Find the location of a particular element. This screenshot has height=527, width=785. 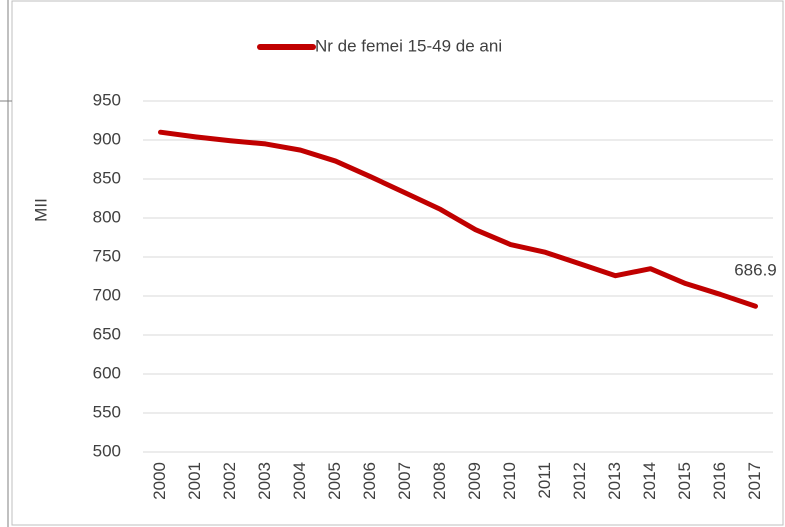

x-tick-label: 2013 is located at coordinates (614, 481).